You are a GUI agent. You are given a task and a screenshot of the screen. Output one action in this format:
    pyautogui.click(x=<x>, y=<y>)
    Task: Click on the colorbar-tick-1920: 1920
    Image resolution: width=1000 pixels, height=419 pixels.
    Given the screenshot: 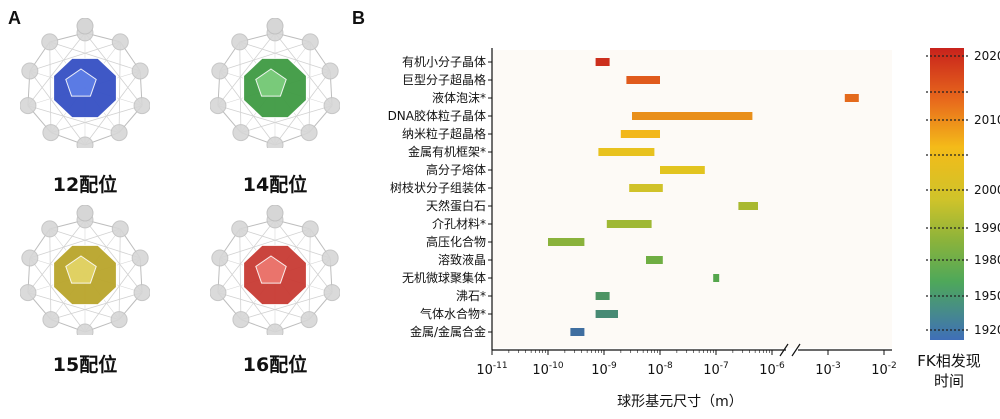 What is the action you would take?
    pyautogui.click(x=987, y=330)
    